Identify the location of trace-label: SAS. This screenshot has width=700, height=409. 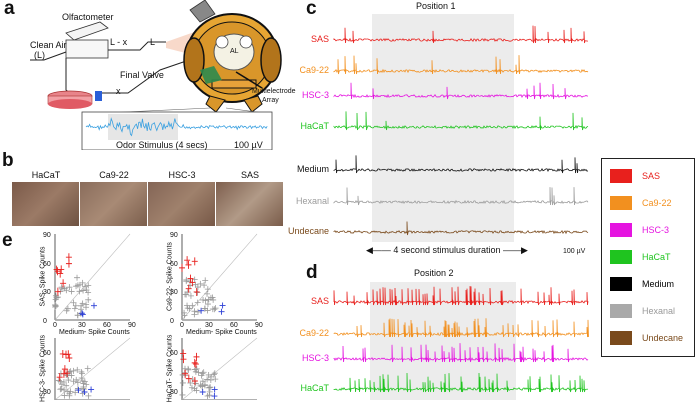
(319, 301).